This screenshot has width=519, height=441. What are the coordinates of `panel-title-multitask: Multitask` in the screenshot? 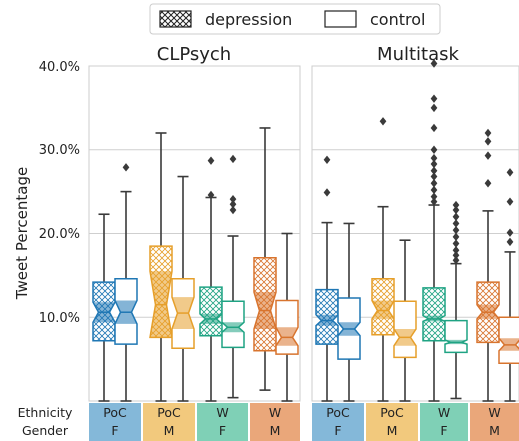 It's located at (418, 54).